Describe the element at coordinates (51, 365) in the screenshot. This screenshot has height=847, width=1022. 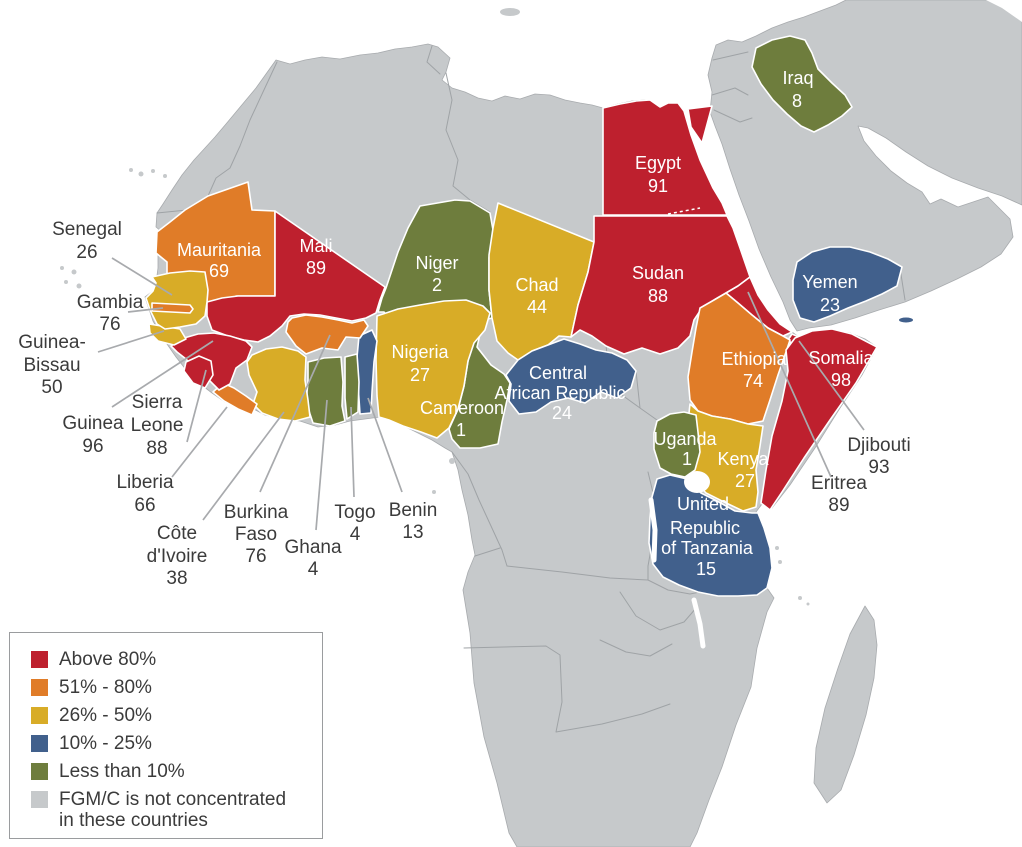
I see `guinea-bissau-label-line2: Bissau` at that location.